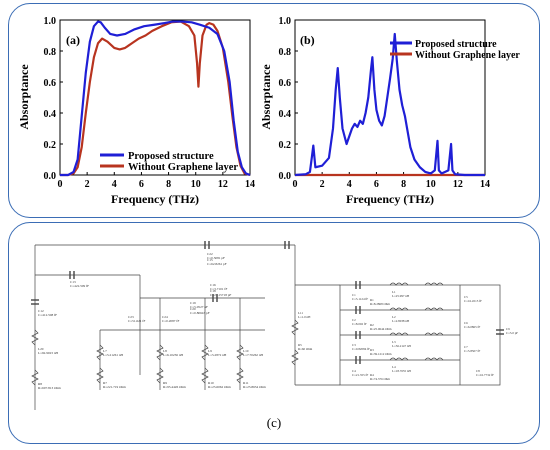  I want to click on chart-b-y-tick-label: 0.0, so click(285, 176).